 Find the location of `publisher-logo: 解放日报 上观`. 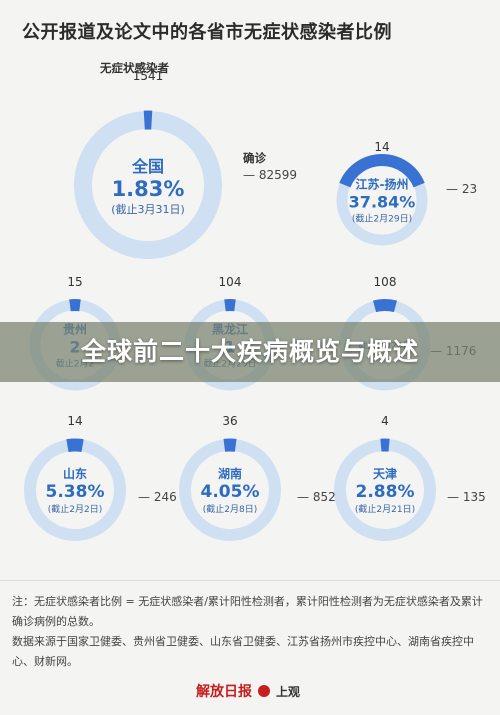

publisher-logo: 解放日报 上观 is located at coordinates (248, 691).